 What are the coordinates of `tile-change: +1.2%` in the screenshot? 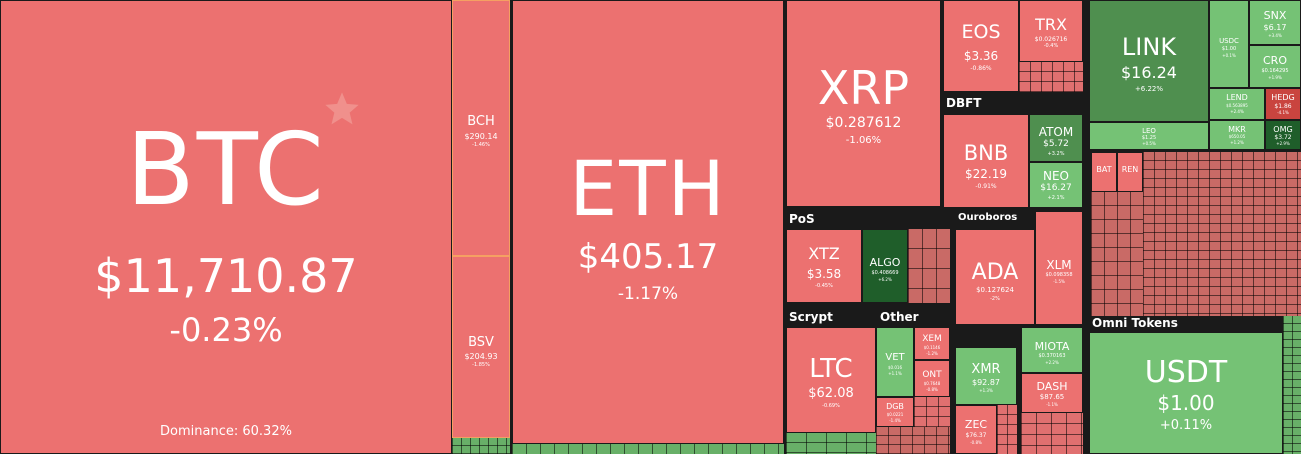 It's located at (1237, 142).